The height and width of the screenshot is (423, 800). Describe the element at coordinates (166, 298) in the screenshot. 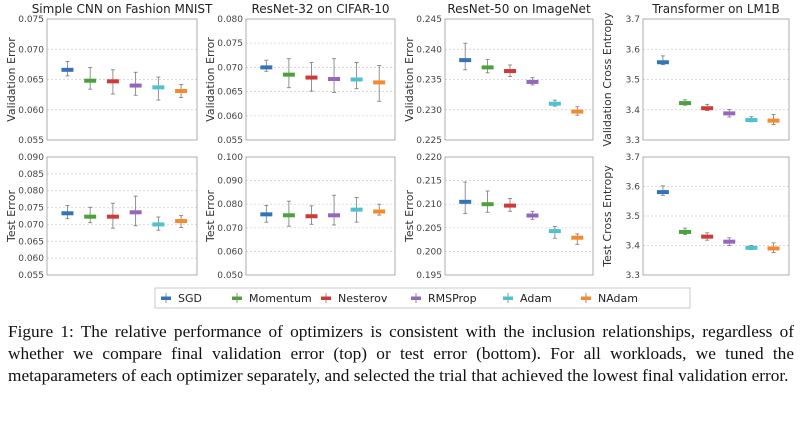

I see `legend-swatch-sgd` at that location.